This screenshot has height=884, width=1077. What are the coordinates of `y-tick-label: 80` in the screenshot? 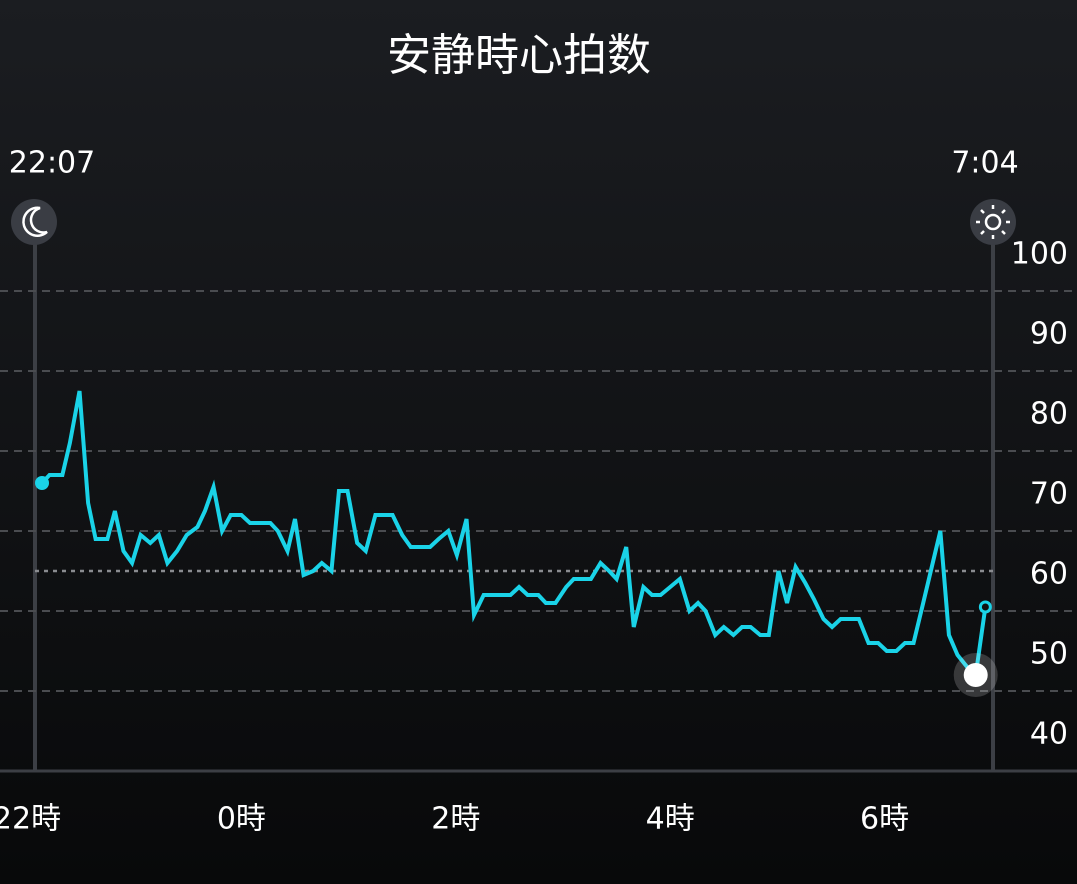 It's located at (1049, 414).